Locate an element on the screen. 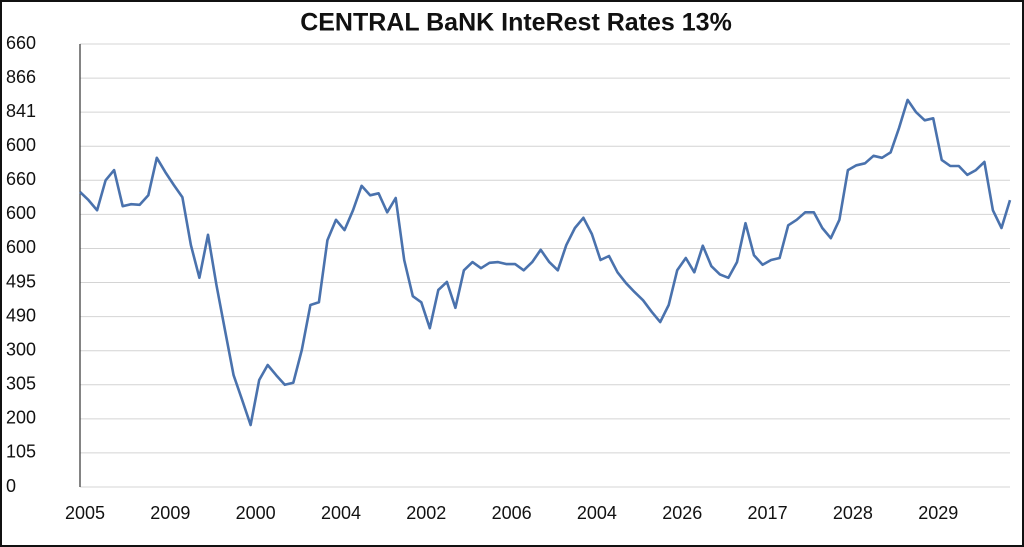 This screenshot has width=1024, height=547. x-tick-label: 2029 is located at coordinates (938, 513).